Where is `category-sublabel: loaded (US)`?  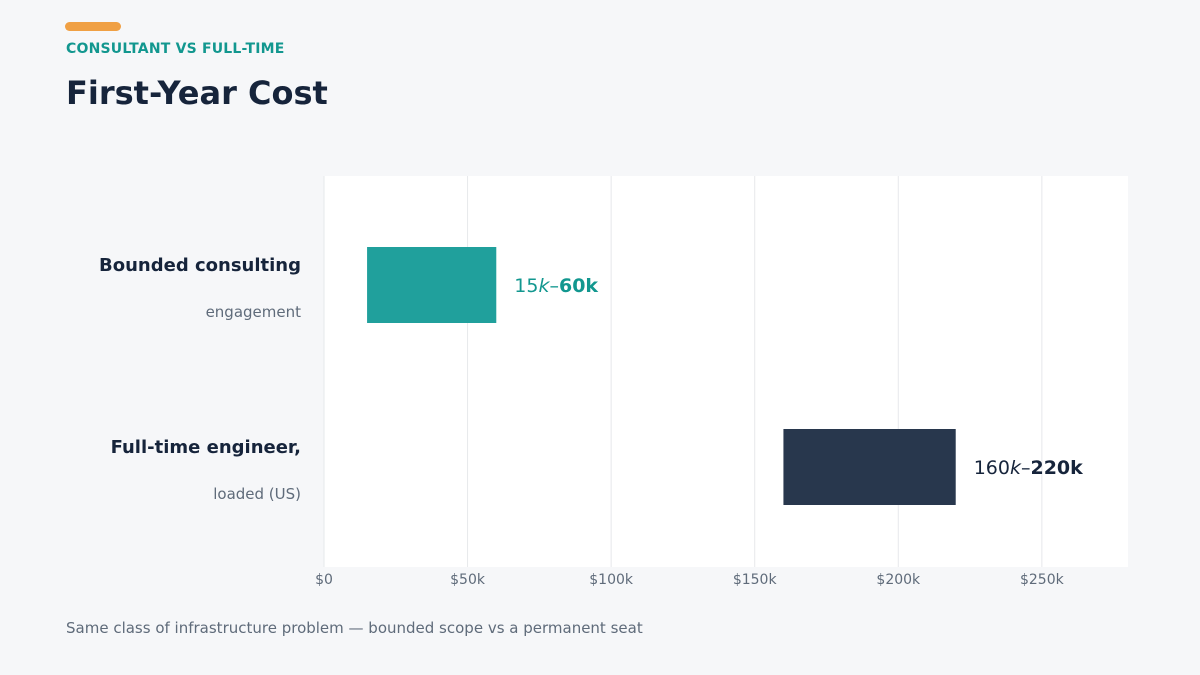 category-sublabel: loaded (US) is located at coordinates (257, 494).